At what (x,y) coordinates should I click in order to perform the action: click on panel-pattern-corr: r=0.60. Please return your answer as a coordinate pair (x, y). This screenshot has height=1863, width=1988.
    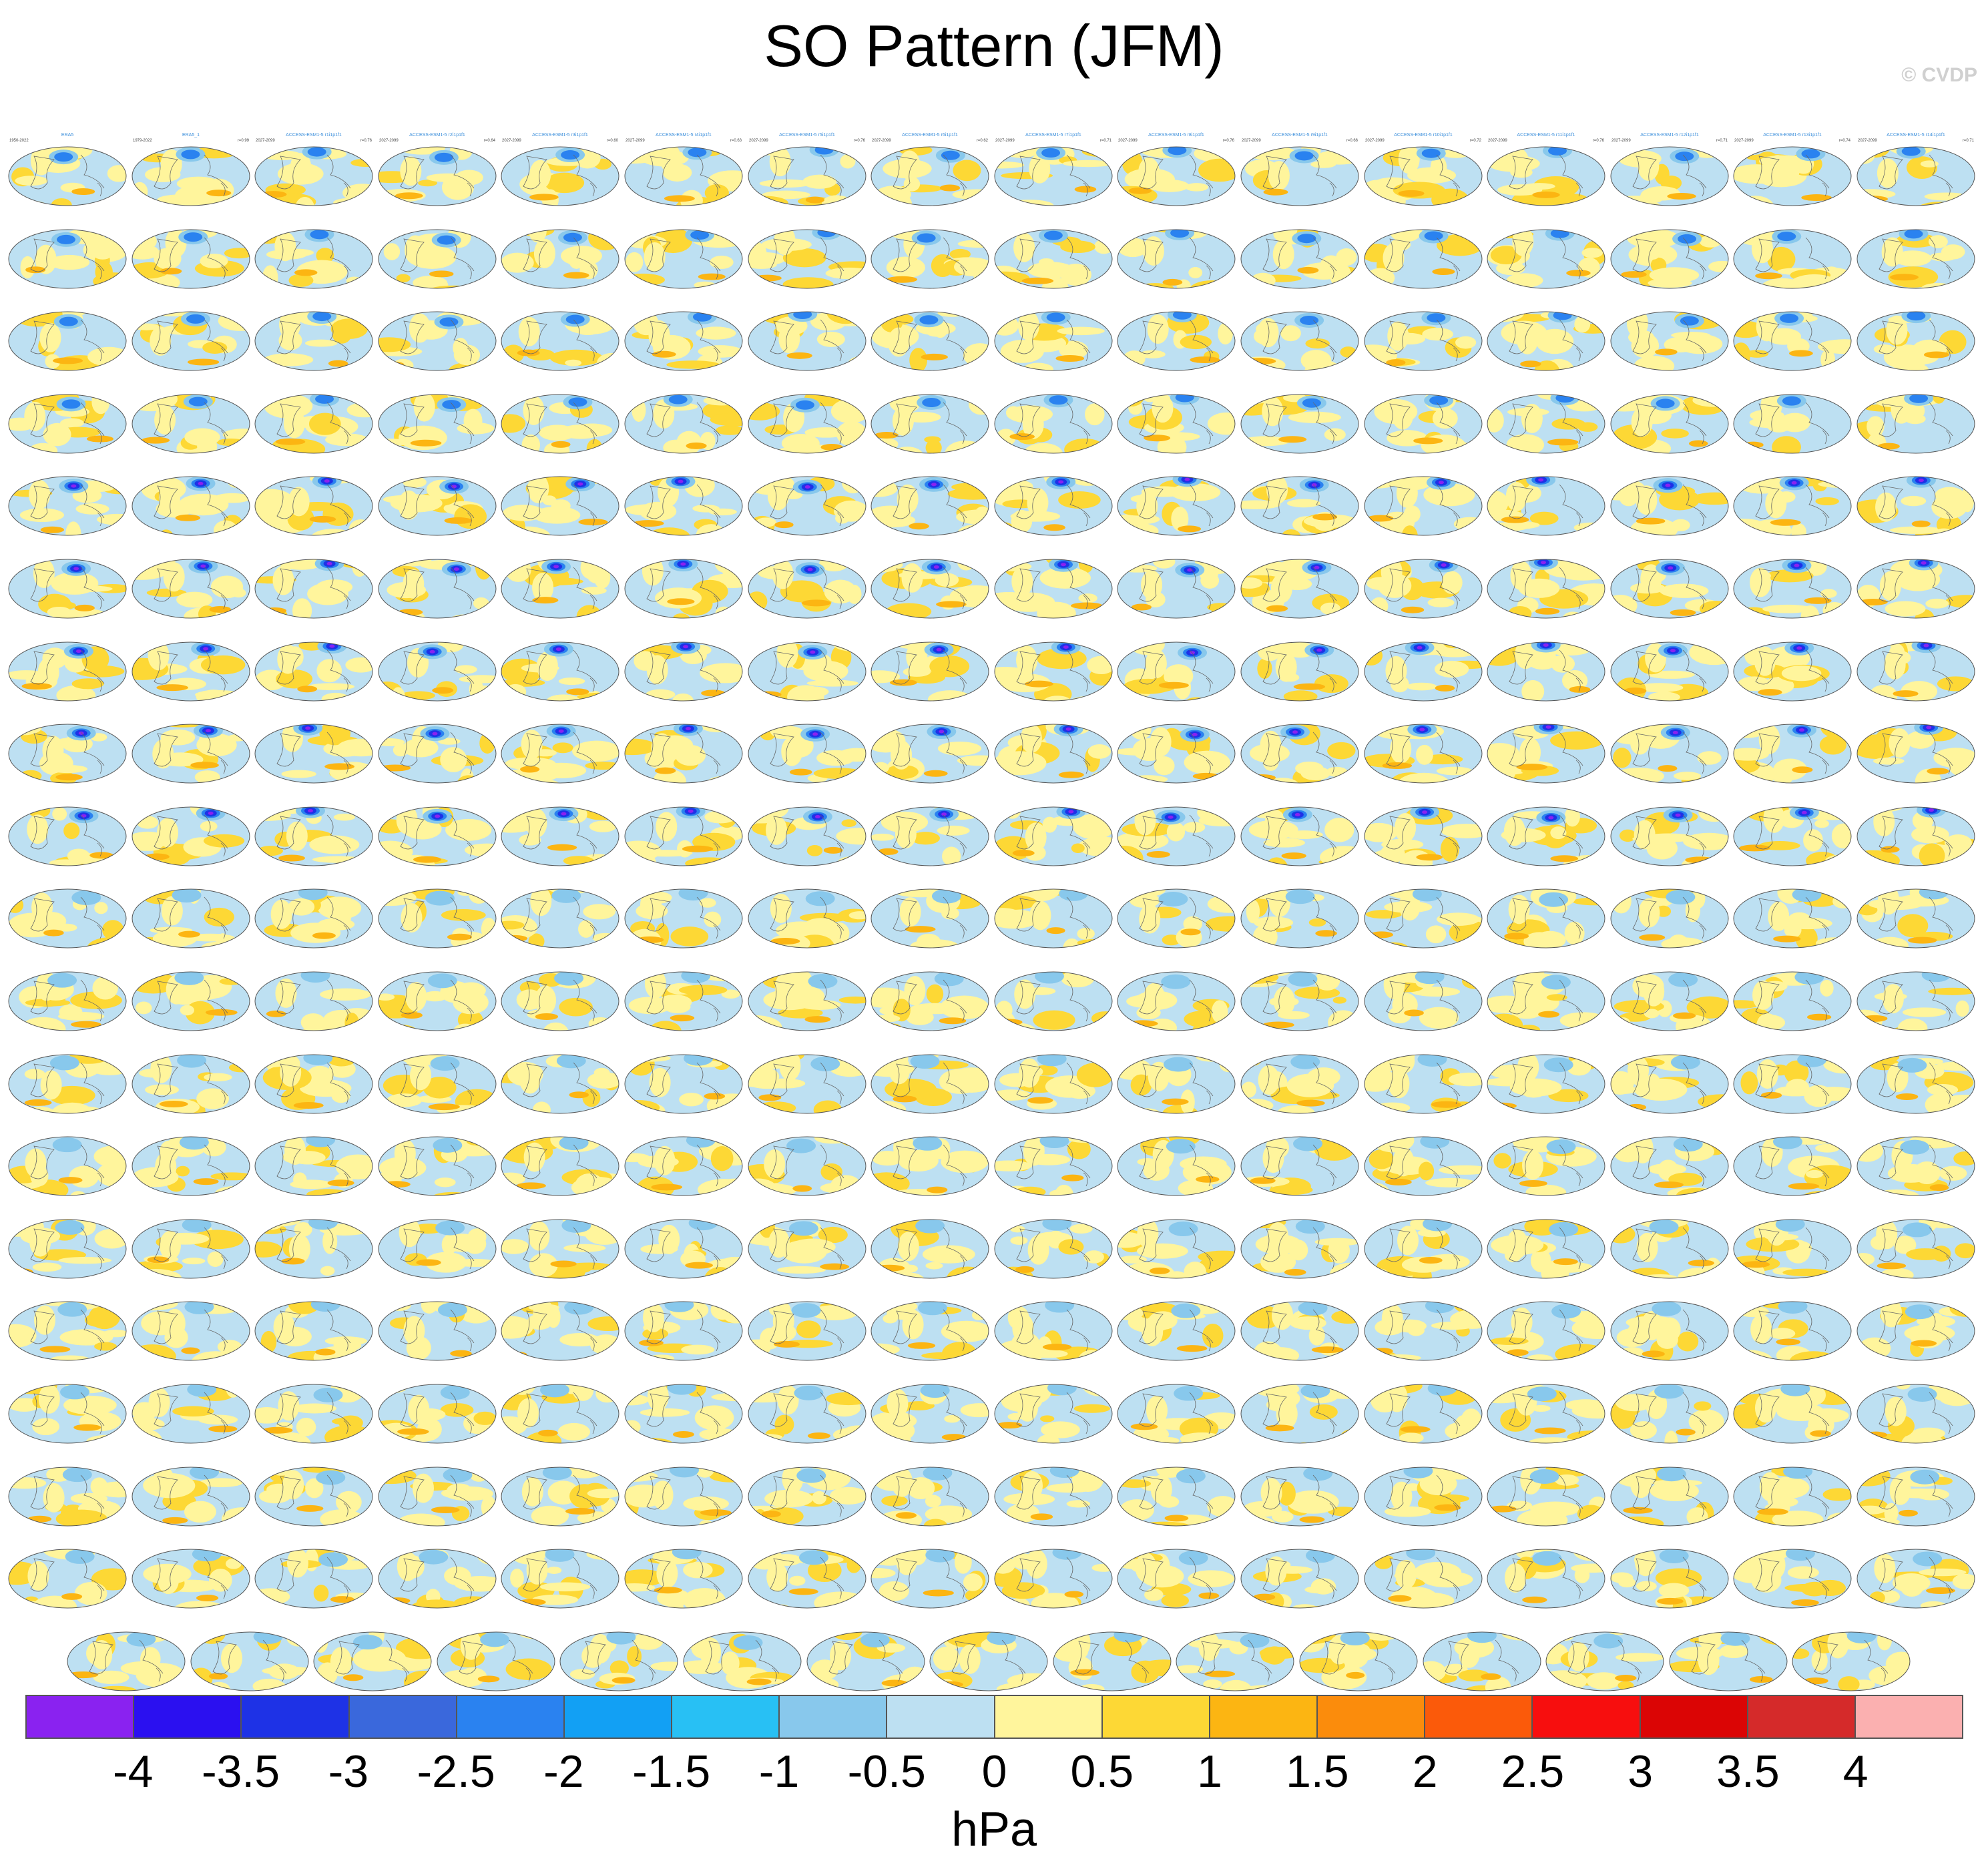
    Looking at the image, I should click on (613, 141).